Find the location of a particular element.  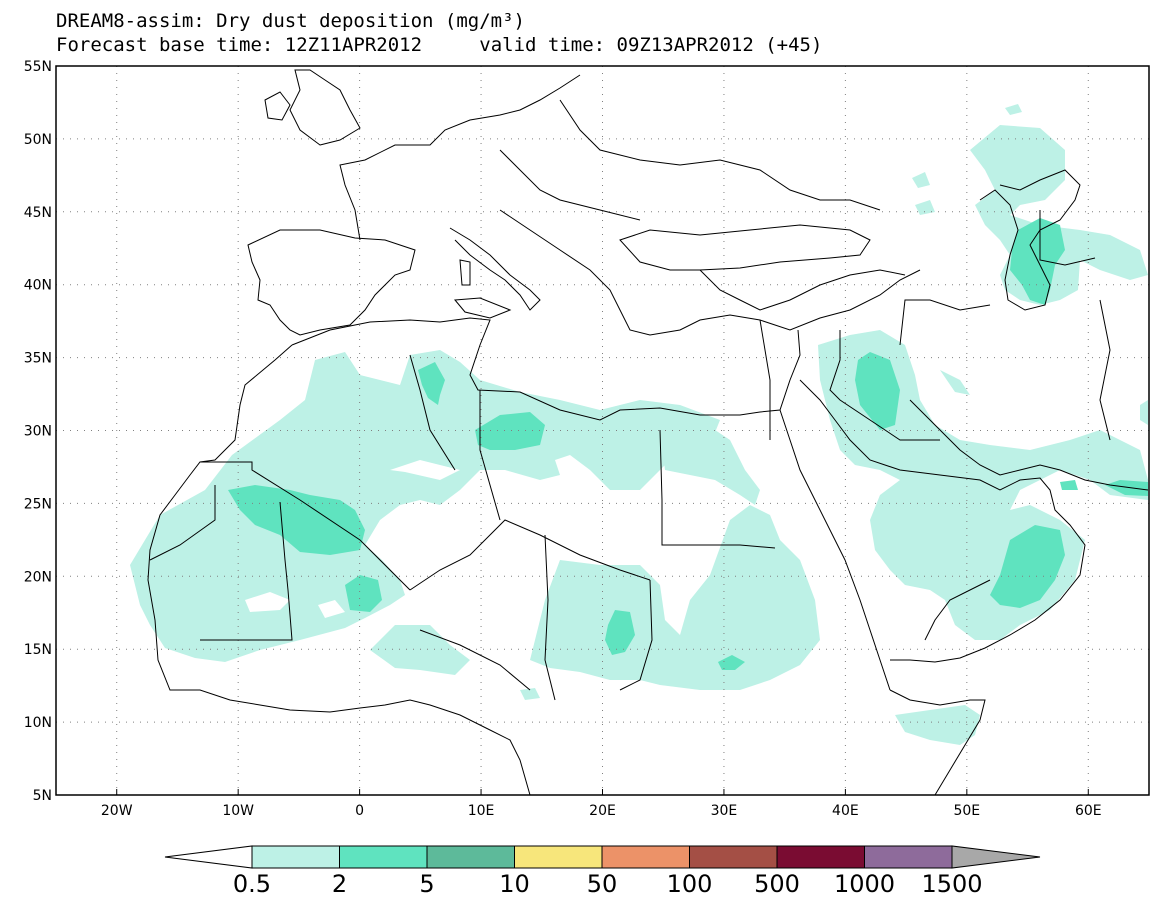

lat-label: 55N is located at coordinates (38, 67).